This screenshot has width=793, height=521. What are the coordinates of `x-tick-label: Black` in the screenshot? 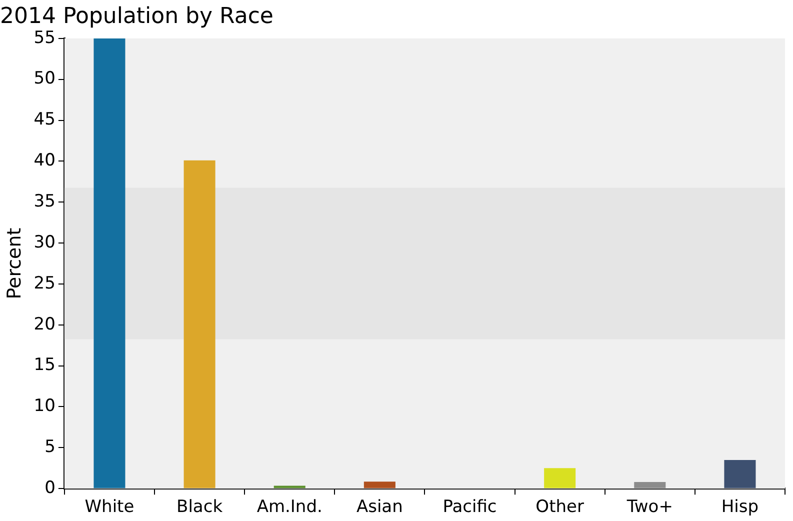 It's located at (199, 507).